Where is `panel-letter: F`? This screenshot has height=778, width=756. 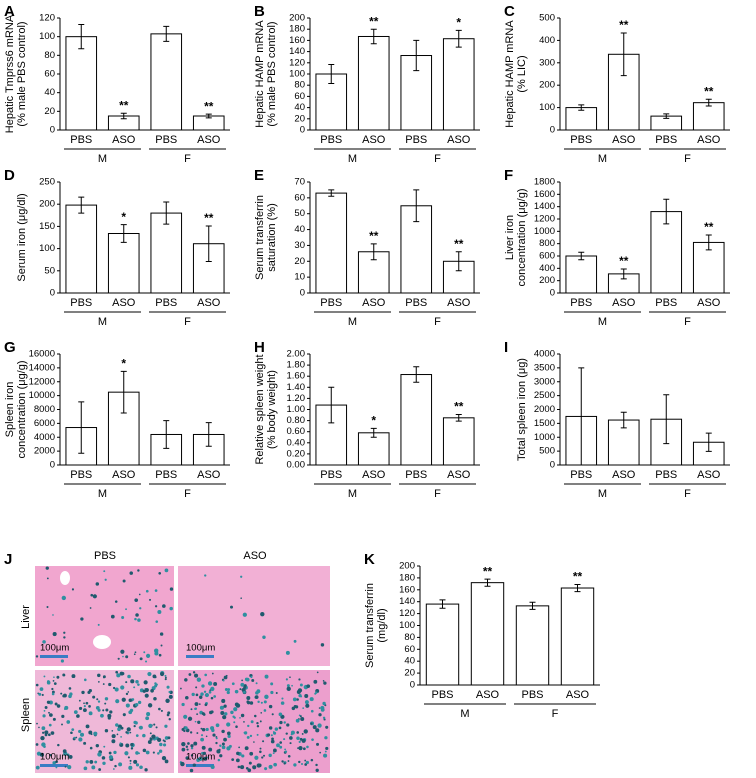
panel-letter: F is located at coordinates (508, 175).